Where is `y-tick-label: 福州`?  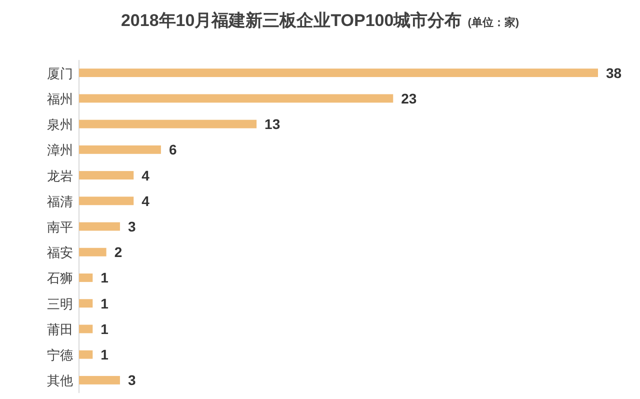
y-tick-label: 福州 is located at coordinates (60, 98).